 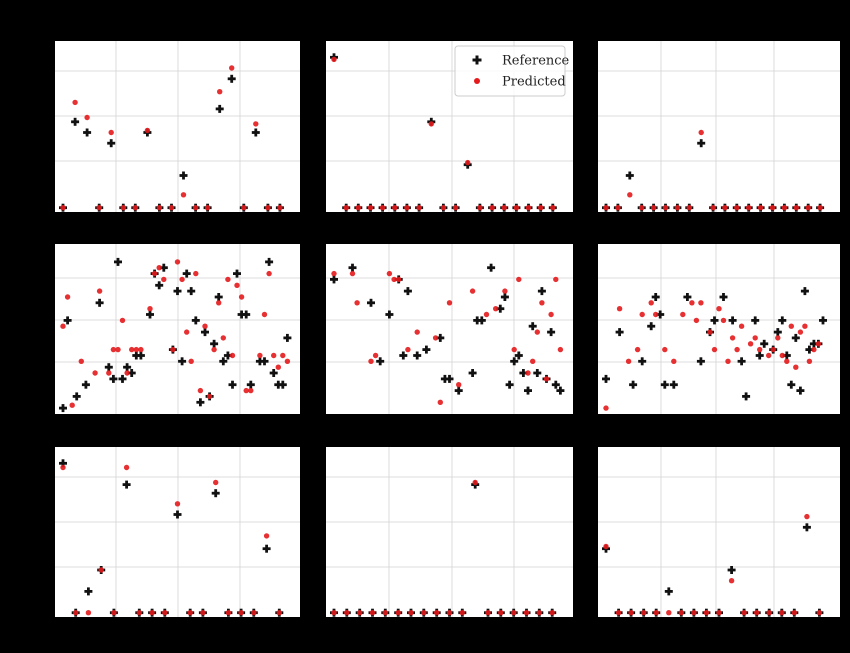 I want to click on panel-row3-col3, so click(x=719, y=532).